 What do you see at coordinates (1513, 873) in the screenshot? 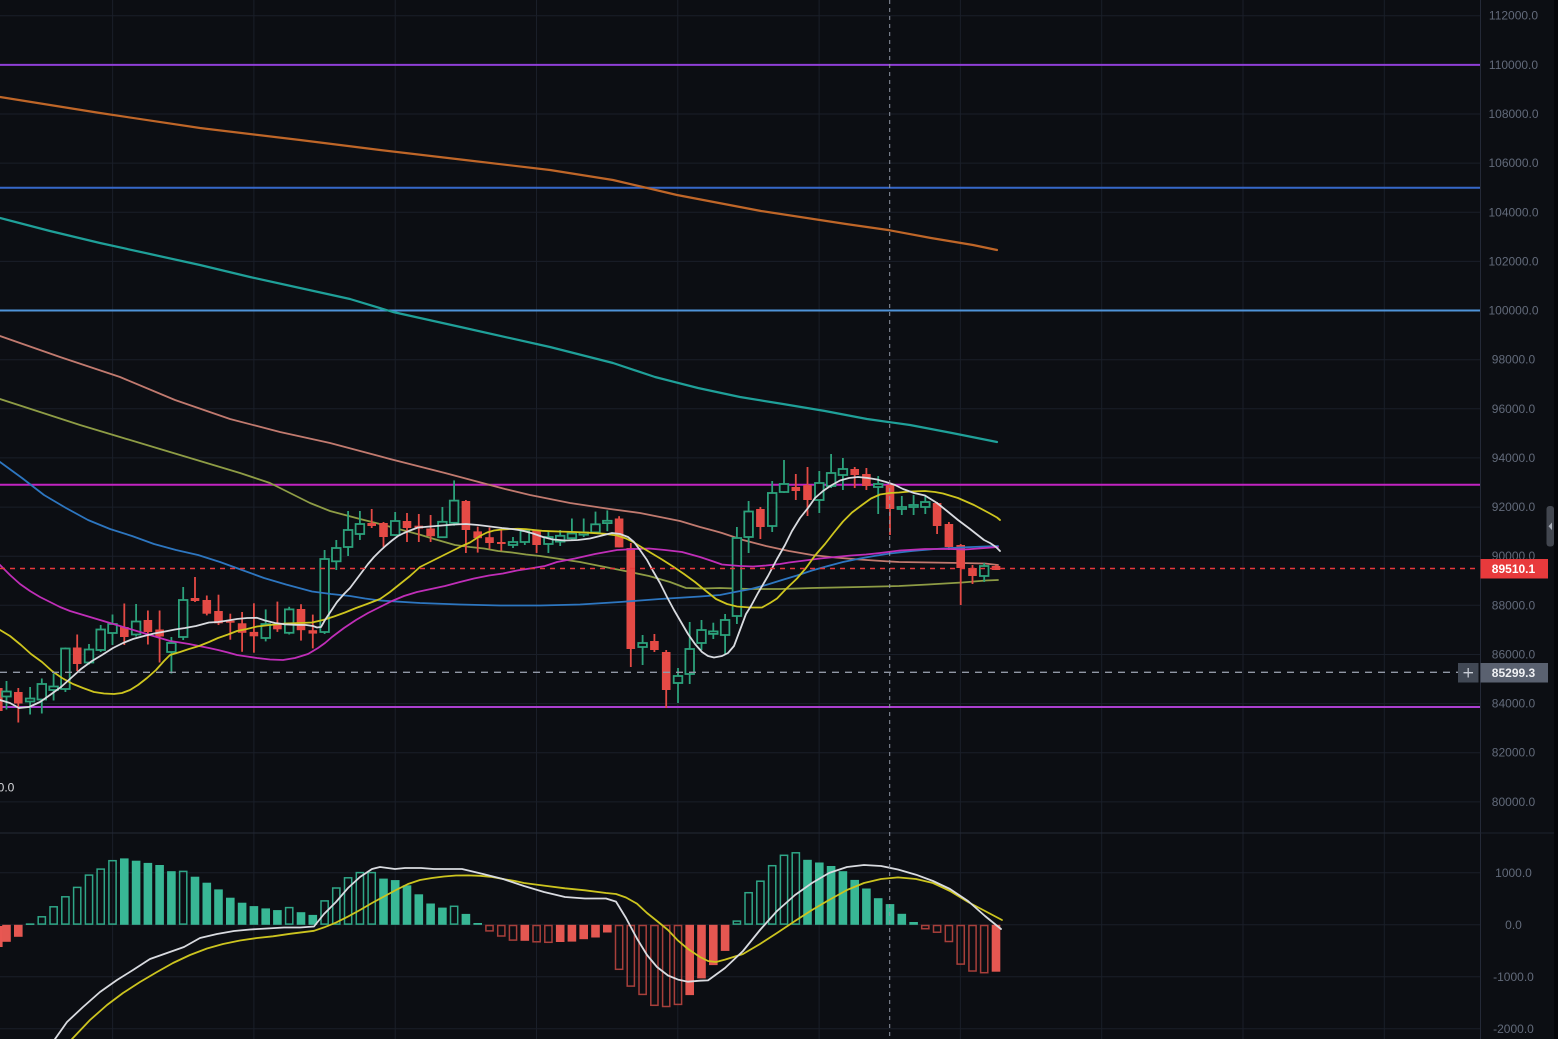
I see `svg-text: 1000.0` at bounding box center [1513, 873].